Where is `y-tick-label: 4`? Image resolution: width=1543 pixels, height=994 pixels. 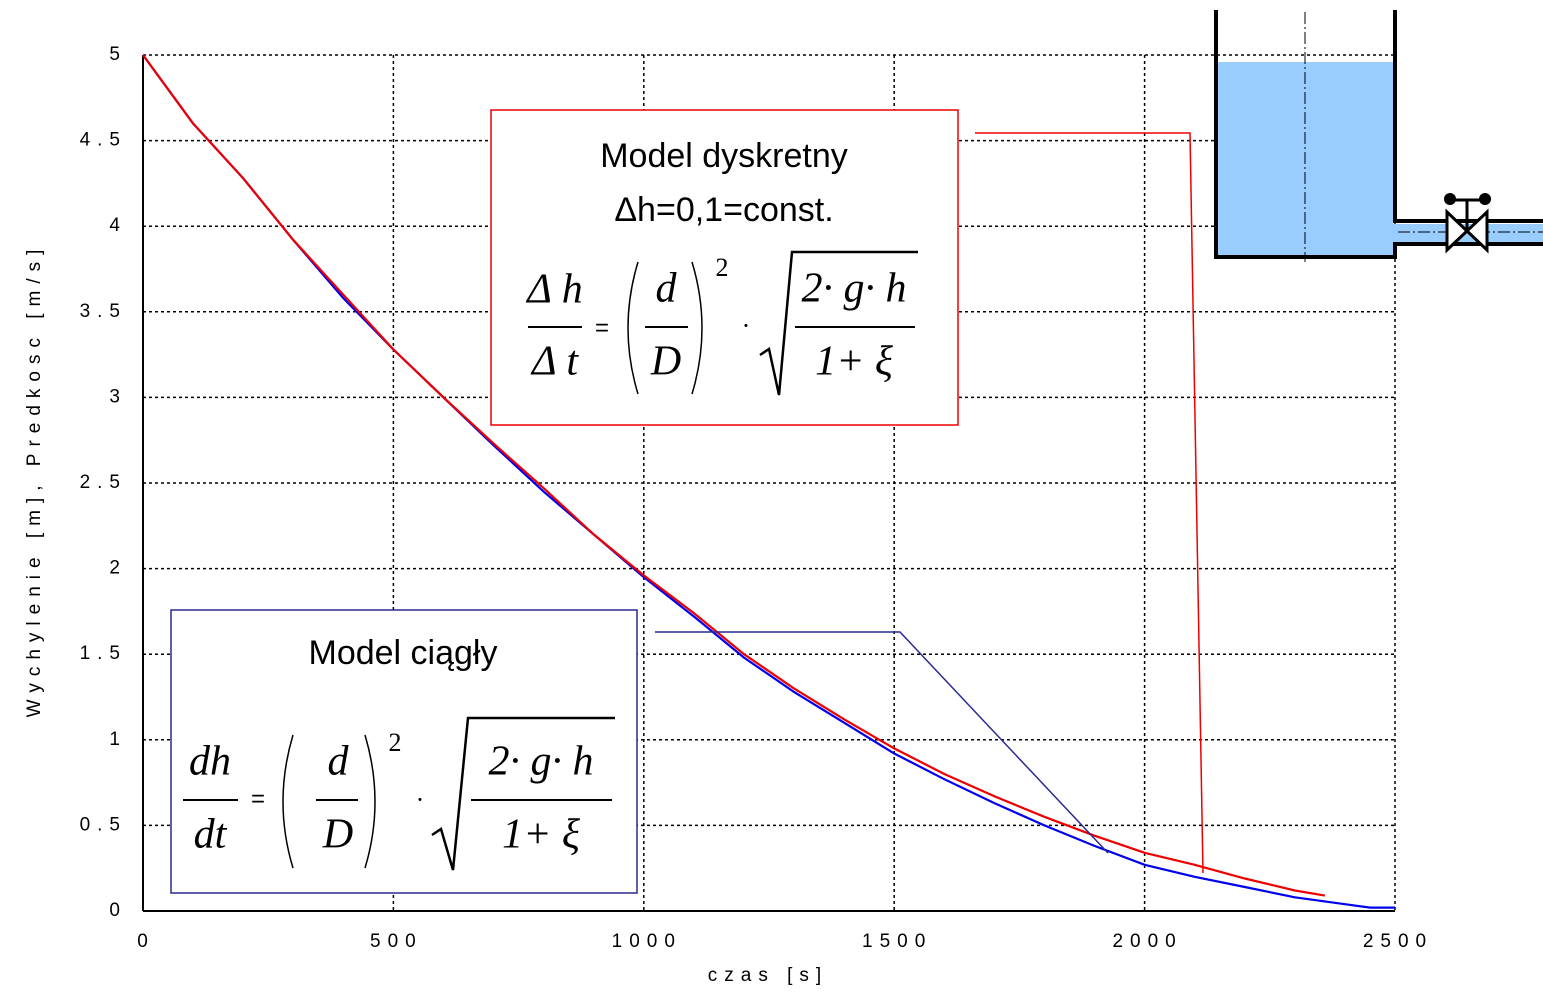 y-tick-label: 4 is located at coordinates (118, 225).